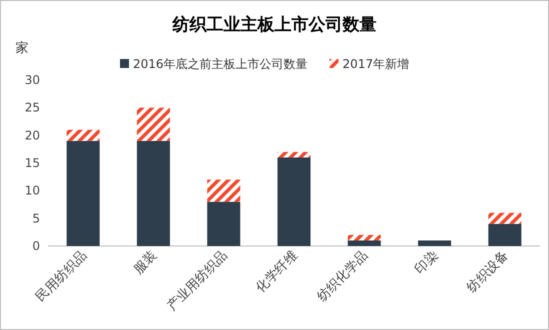 This screenshot has height=330, width=549. I want to click on y-tick-label: 10, so click(32, 191).